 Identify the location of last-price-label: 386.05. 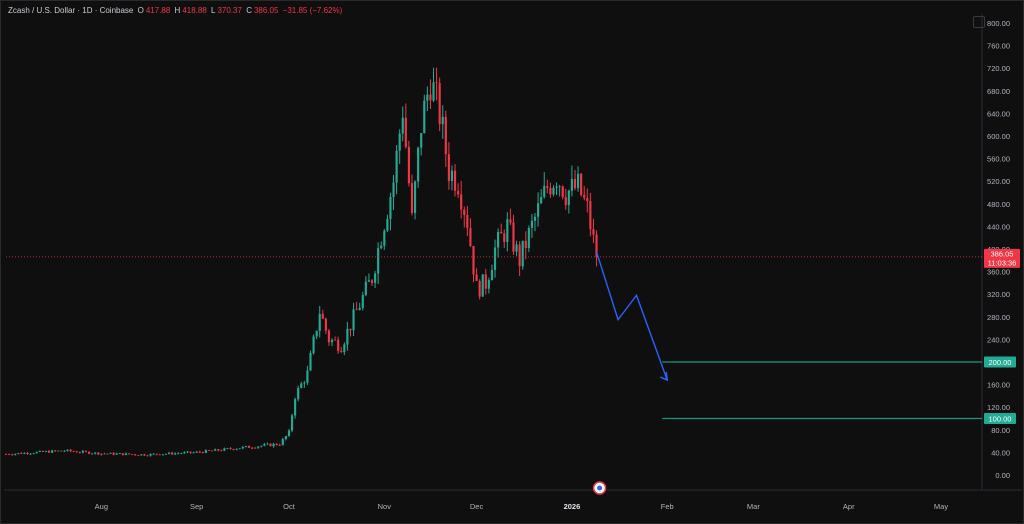
(1002, 253).